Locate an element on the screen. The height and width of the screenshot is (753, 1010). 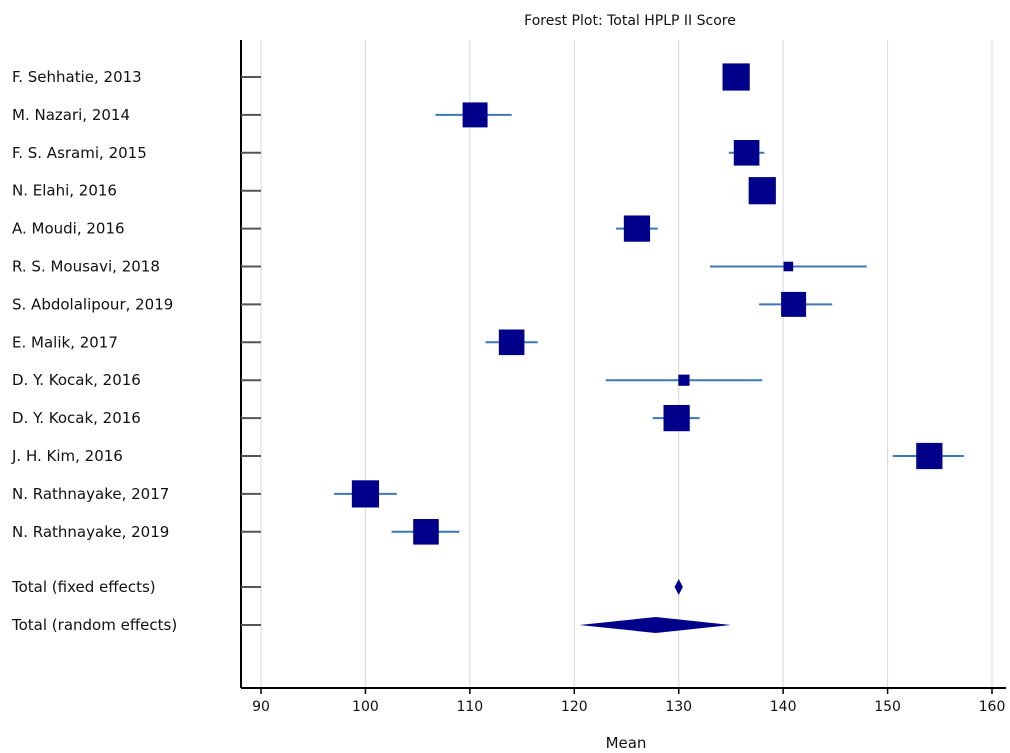
study-label: J. H. Kim, 2016 is located at coordinates (67, 456).